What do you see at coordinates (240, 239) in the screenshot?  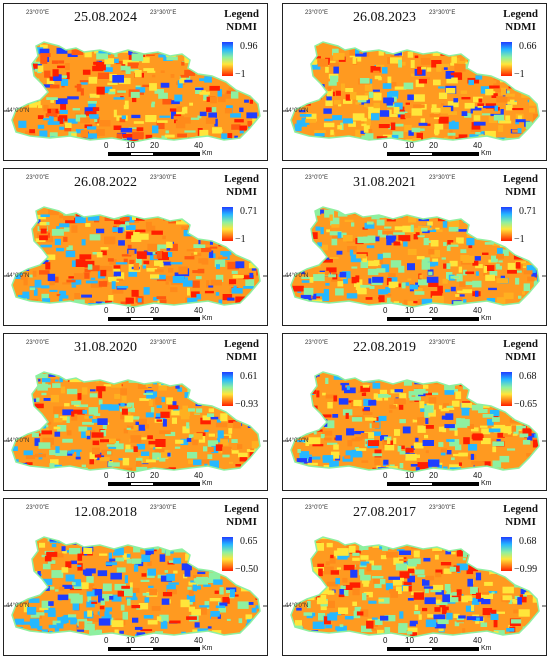 I see `legend-min: −1` at bounding box center [240, 239].